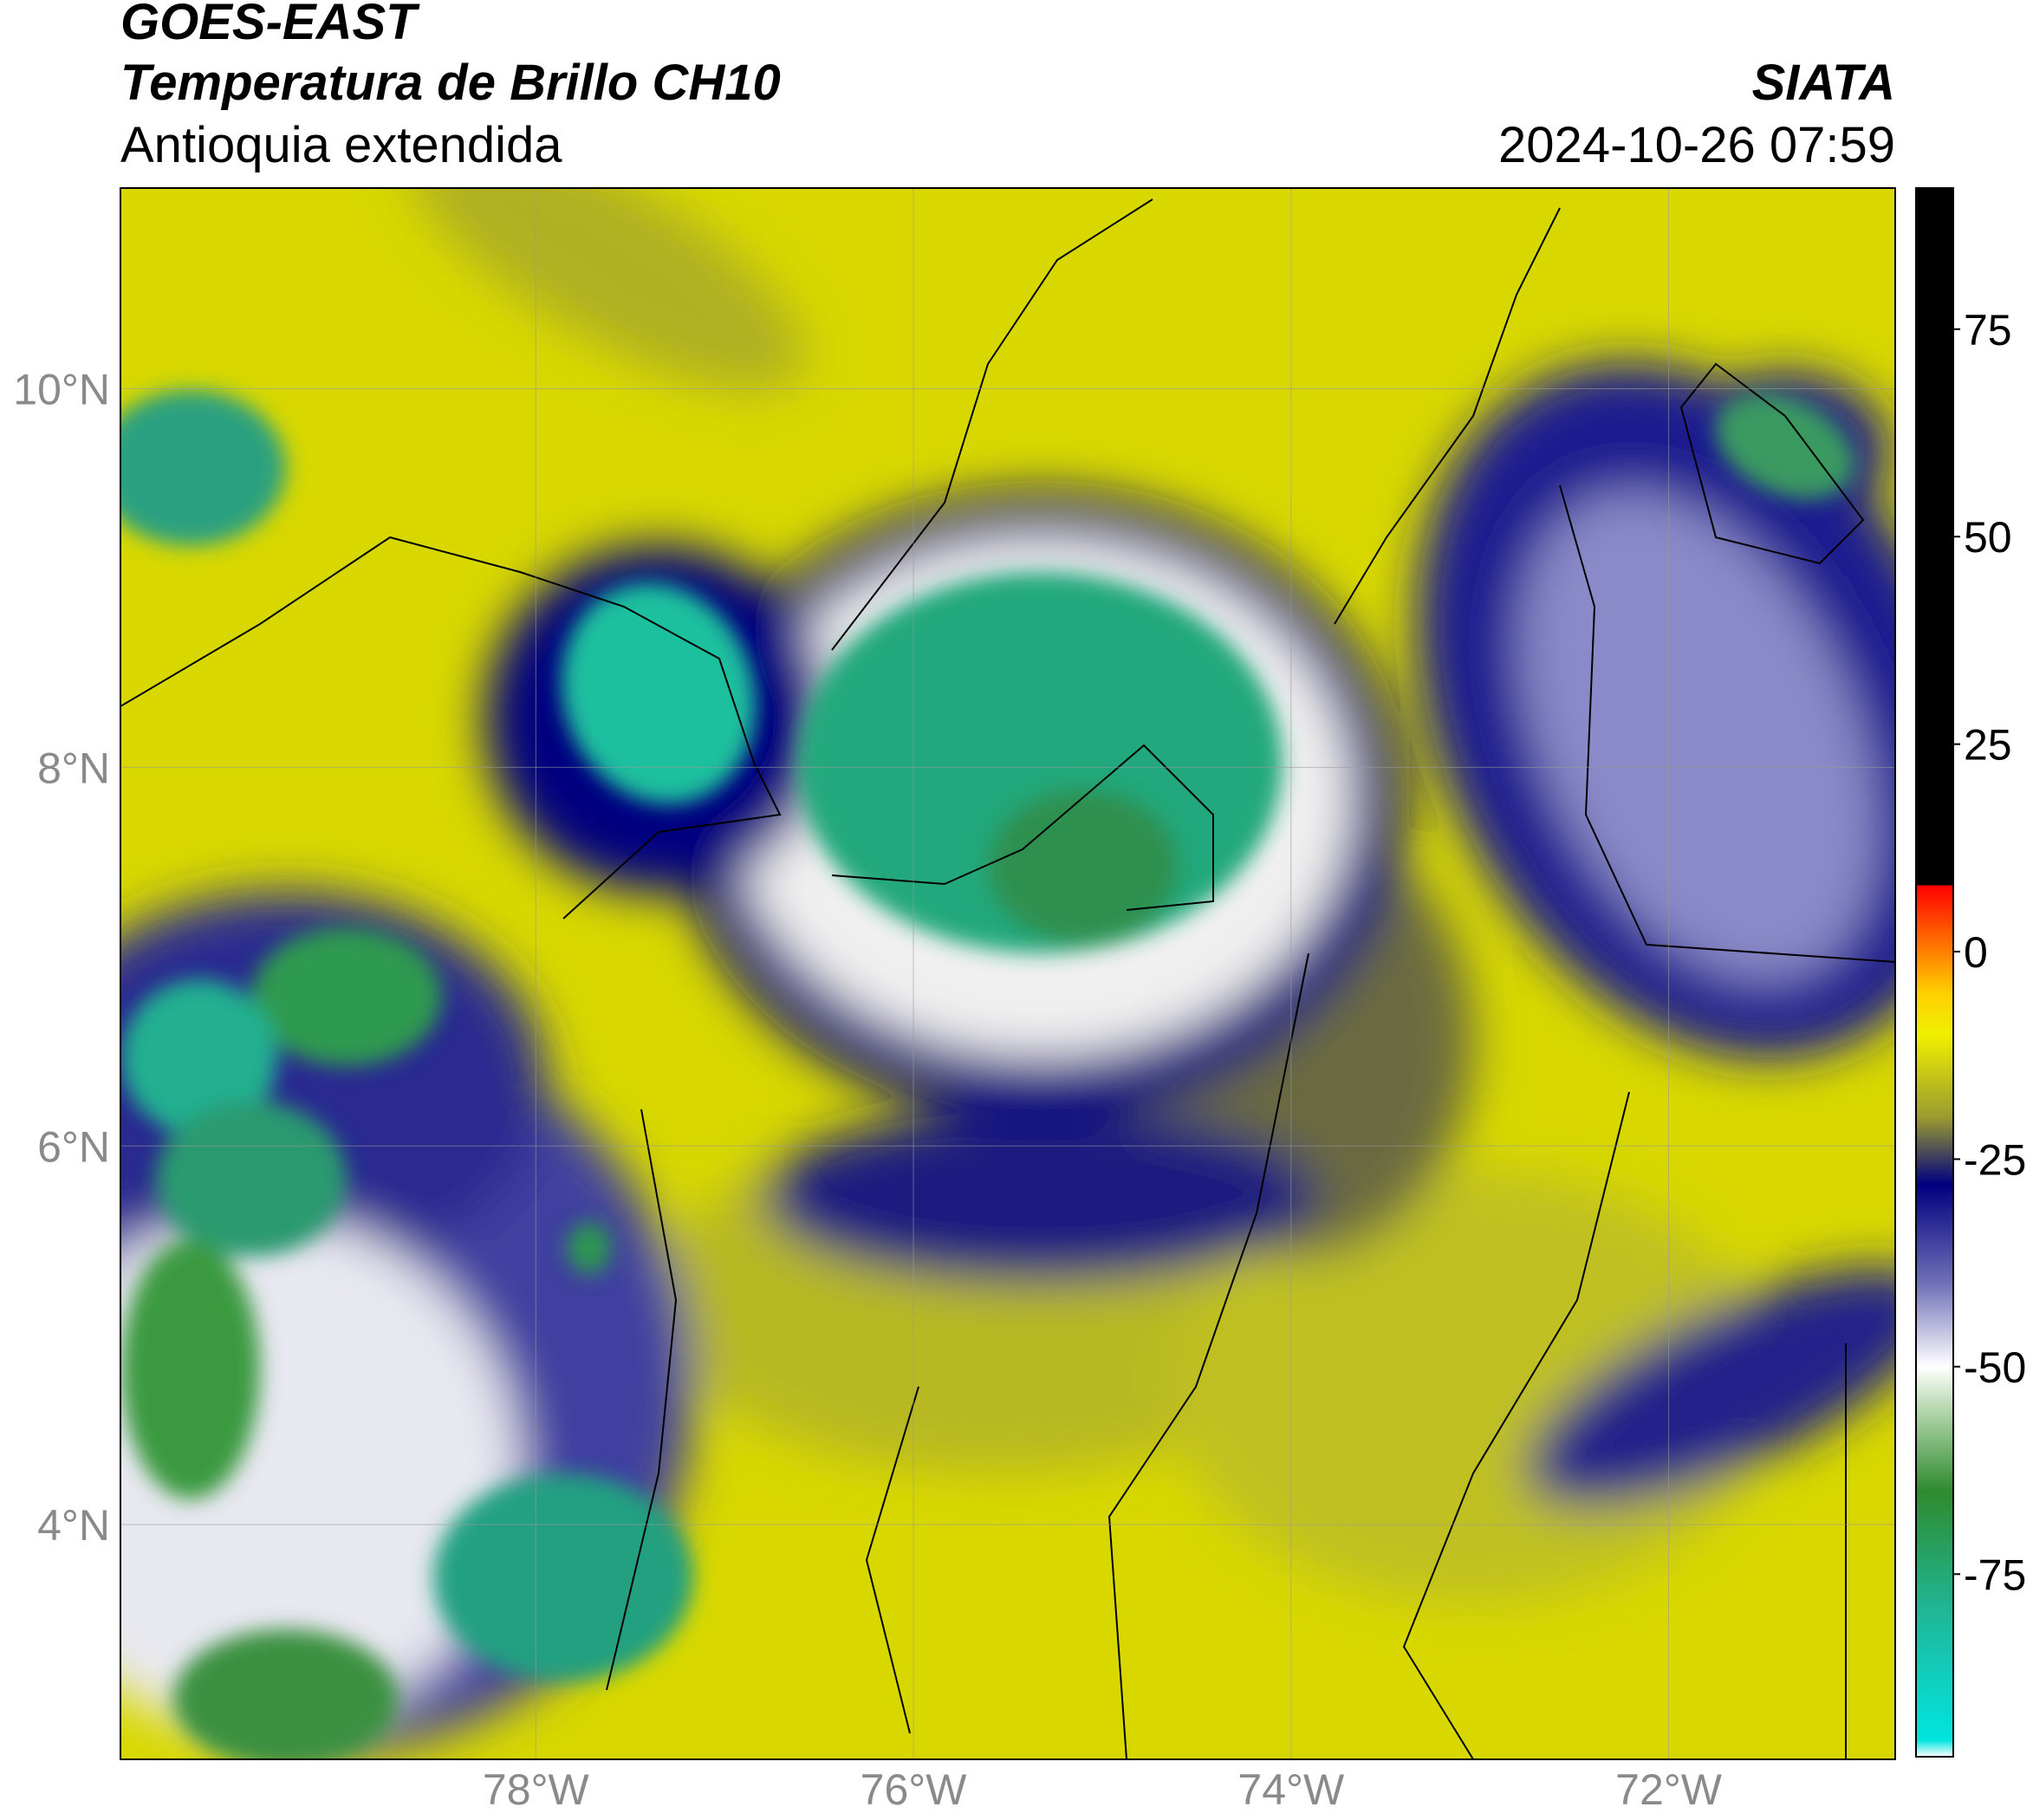  What do you see at coordinates (1291, 1789) in the screenshot?
I see `x-tick-label: 74°W` at bounding box center [1291, 1789].